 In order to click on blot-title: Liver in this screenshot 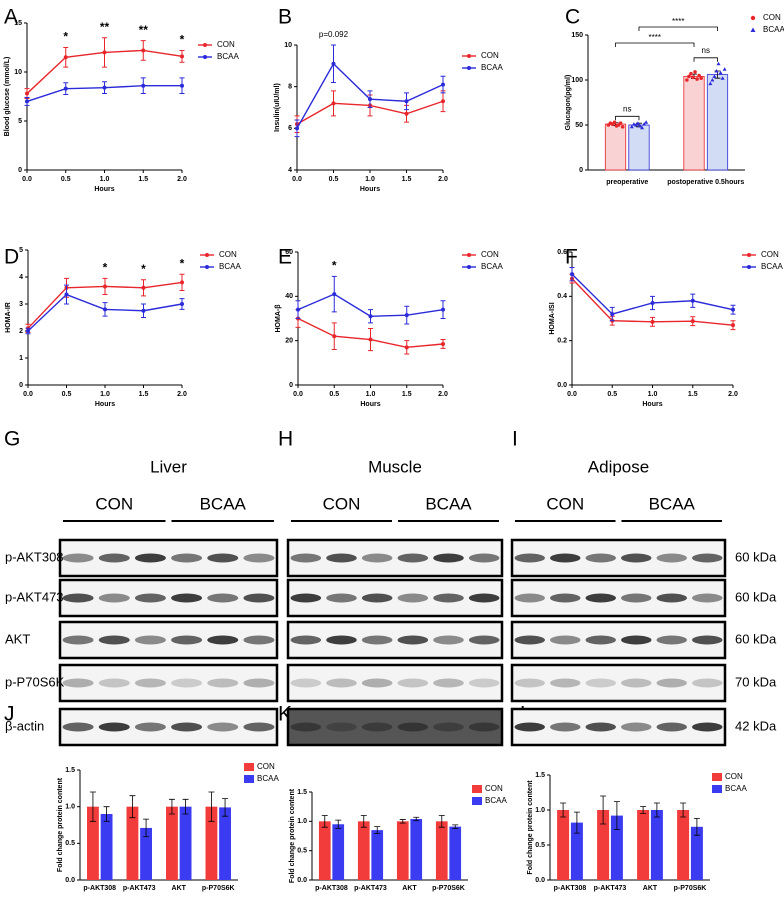, I will do `click(168, 466)`.